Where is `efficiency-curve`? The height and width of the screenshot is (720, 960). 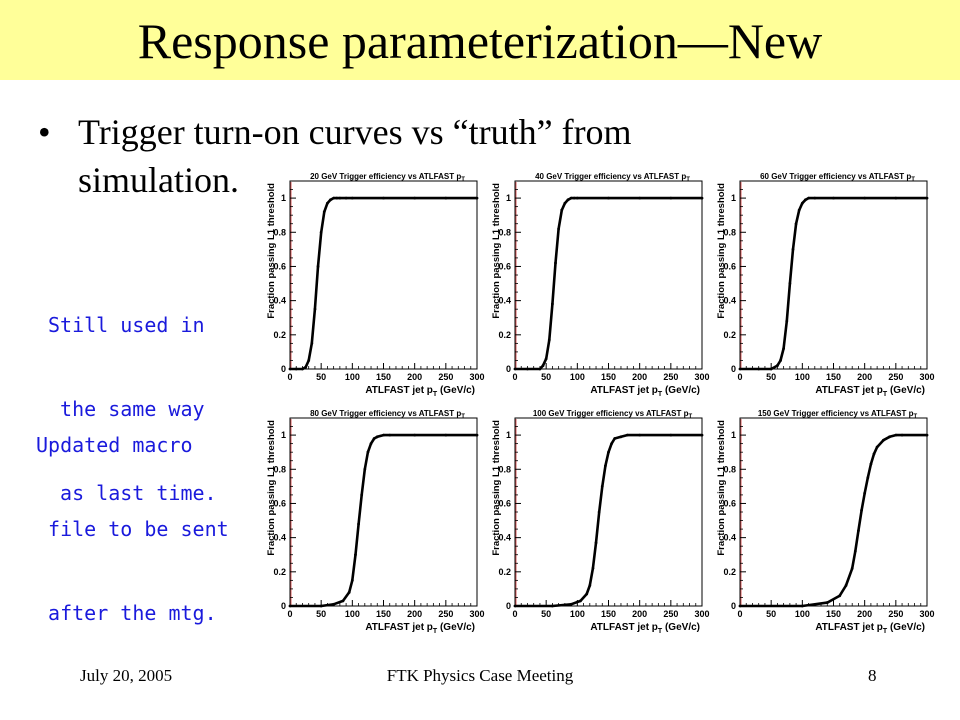
efficiency-curve is located at coordinates (383, 283).